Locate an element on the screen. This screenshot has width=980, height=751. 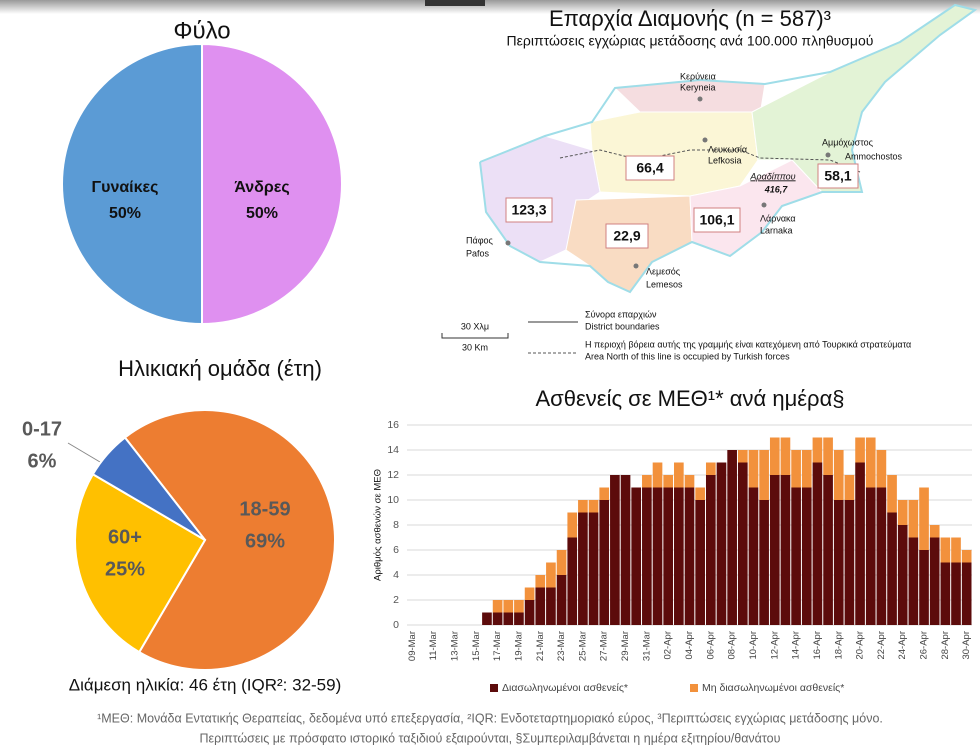
y-tick-label: 8 is located at coordinates (396, 525).